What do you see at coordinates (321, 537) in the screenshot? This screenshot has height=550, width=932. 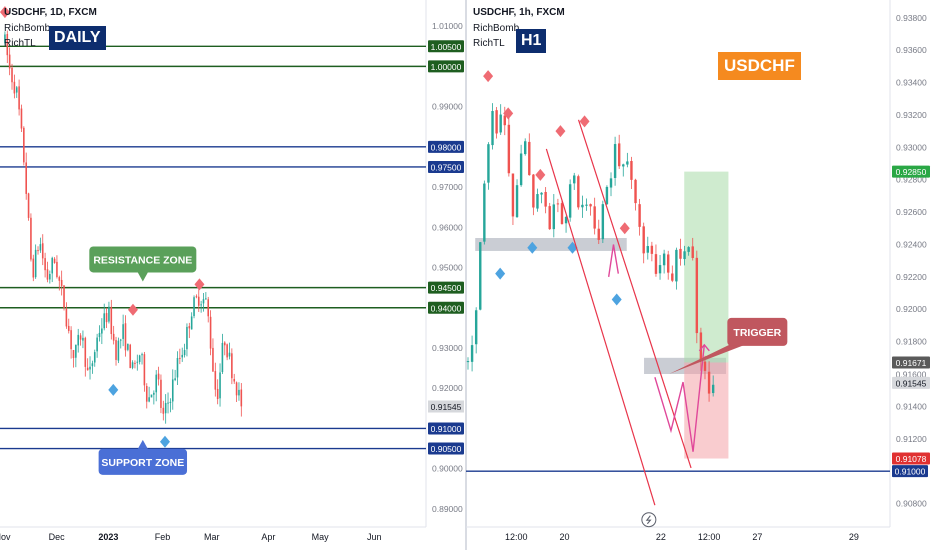 I see `time-tick-label: May` at bounding box center [321, 537].